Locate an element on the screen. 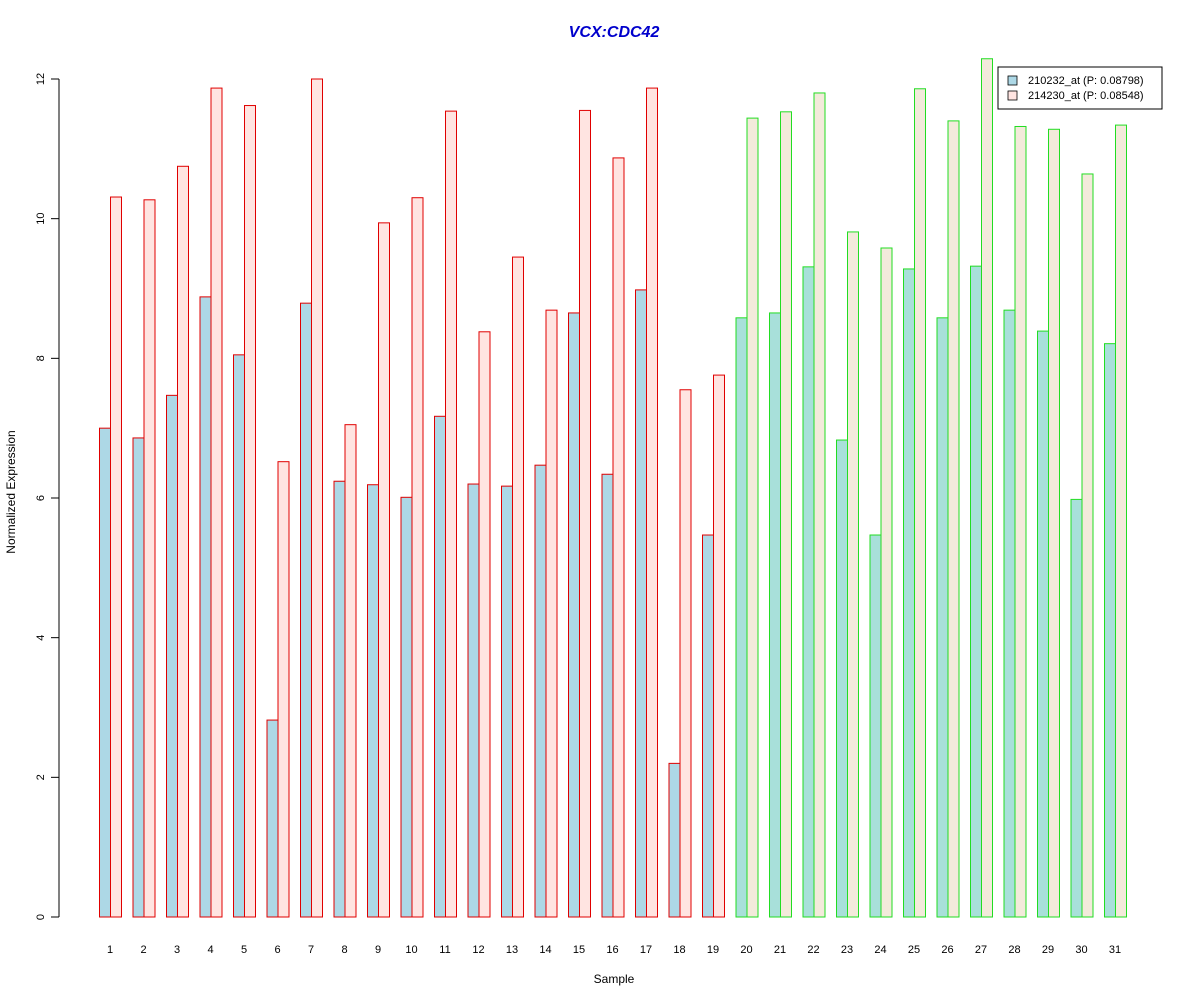 This screenshot has height=1005, width=1200. x-tick-label: 5 is located at coordinates (244, 950).